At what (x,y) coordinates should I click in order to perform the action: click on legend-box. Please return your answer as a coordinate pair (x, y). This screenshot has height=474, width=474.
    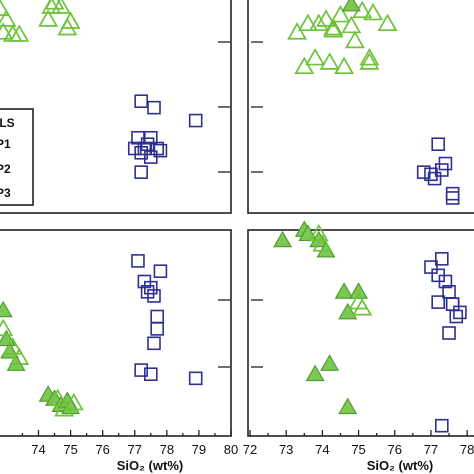
    Looking at the image, I should click on (17, 157).